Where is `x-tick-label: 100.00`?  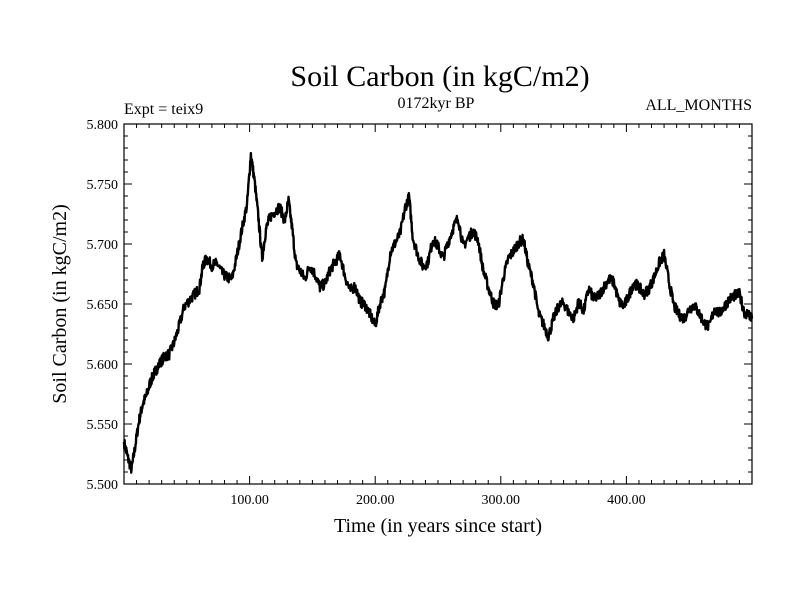 x-tick-label: 100.00 is located at coordinates (249, 500).